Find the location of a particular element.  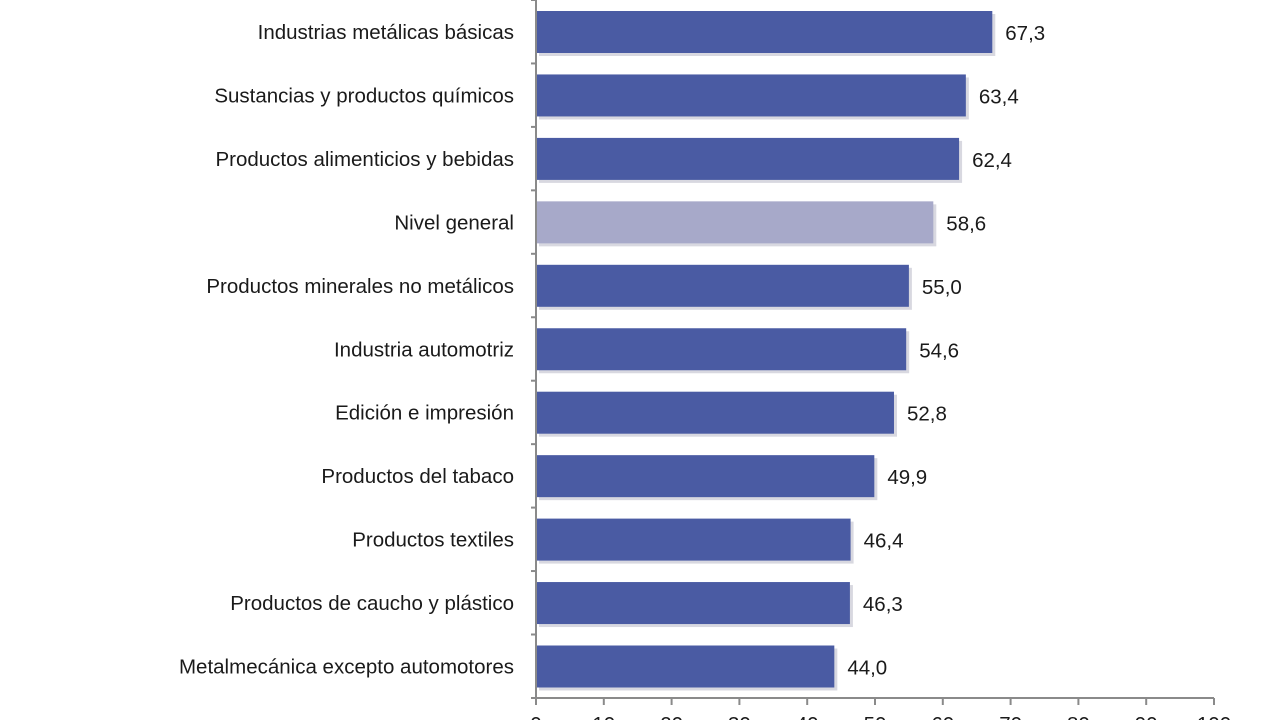

category-label: Industria automotriz is located at coordinates (424, 349).